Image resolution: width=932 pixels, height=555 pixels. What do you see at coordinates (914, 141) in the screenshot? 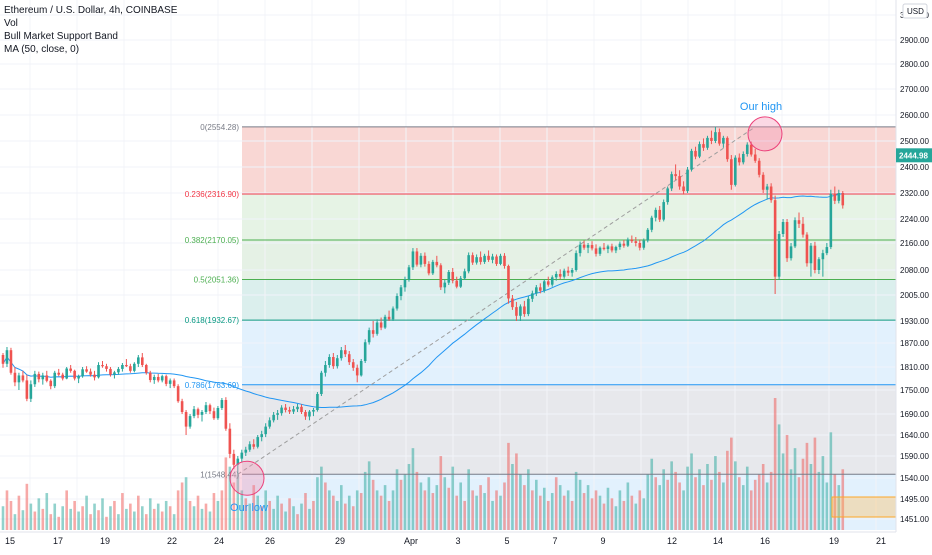
I see `price-tick-label: 2500.00` at bounding box center [914, 141].